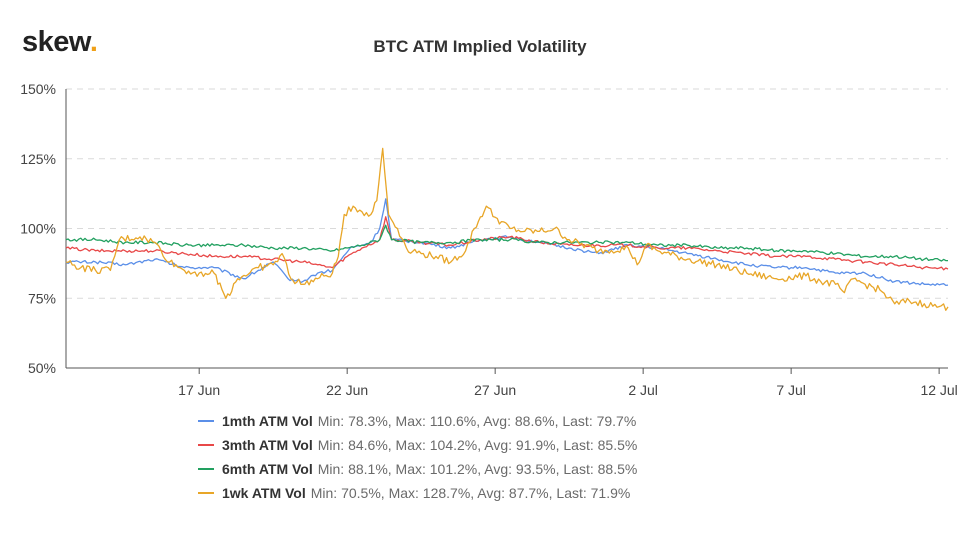  Describe the element at coordinates (42, 298) in the screenshot. I see `y-tick-label: 75%` at that location.